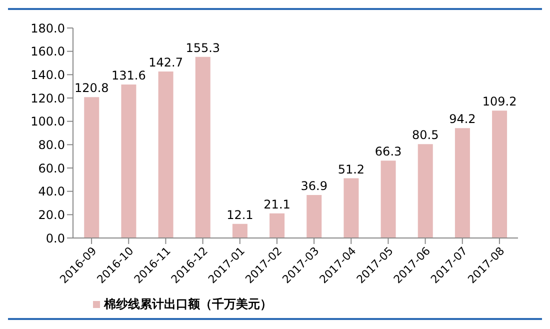 The height and width of the screenshot is (329, 550). What do you see at coordinates (51, 191) in the screenshot?
I see `y-tick-label: 40.0` at bounding box center [51, 191].